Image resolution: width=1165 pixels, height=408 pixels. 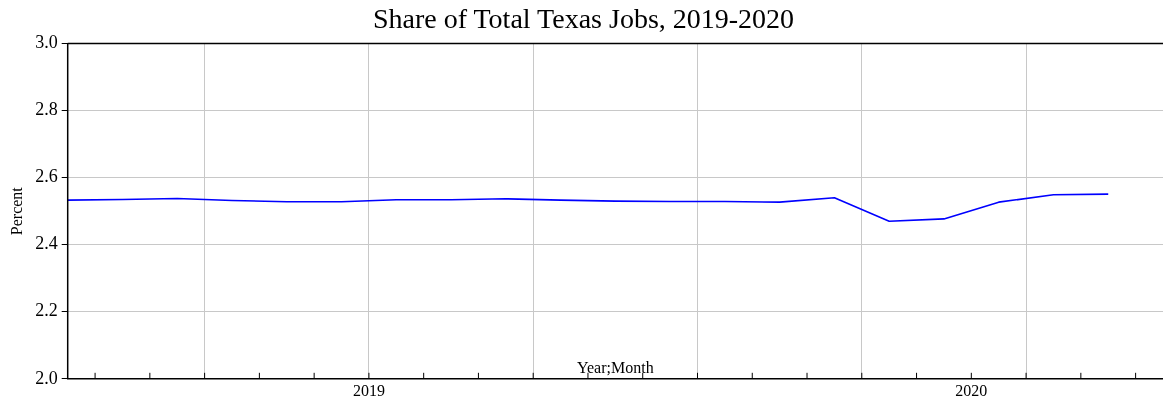 I want to click on y-tick-label: 2.4, so click(x=46, y=243).